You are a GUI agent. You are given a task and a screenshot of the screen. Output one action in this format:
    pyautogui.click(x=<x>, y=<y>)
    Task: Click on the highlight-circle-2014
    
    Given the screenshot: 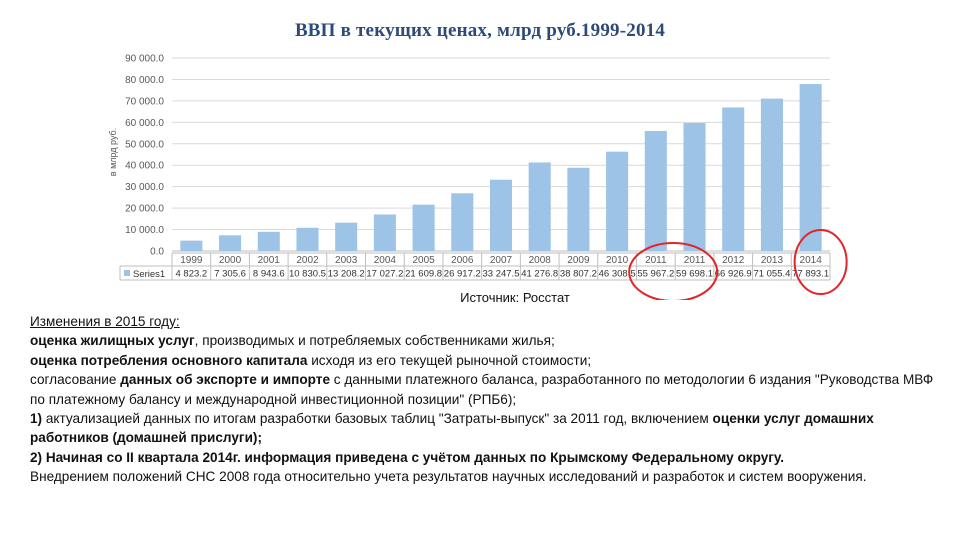 What is the action you would take?
    pyautogui.click(x=820, y=262)
    